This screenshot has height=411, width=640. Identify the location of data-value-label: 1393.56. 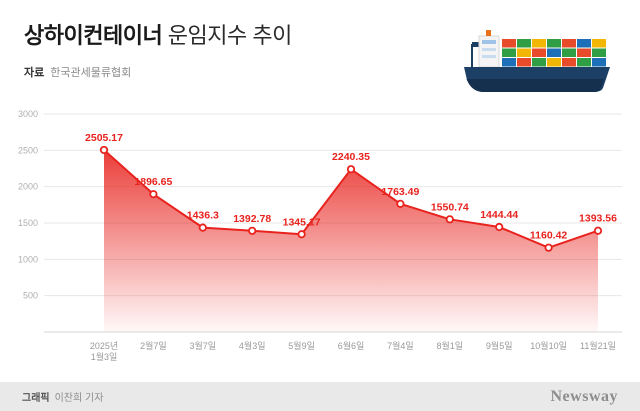
(598, 219).